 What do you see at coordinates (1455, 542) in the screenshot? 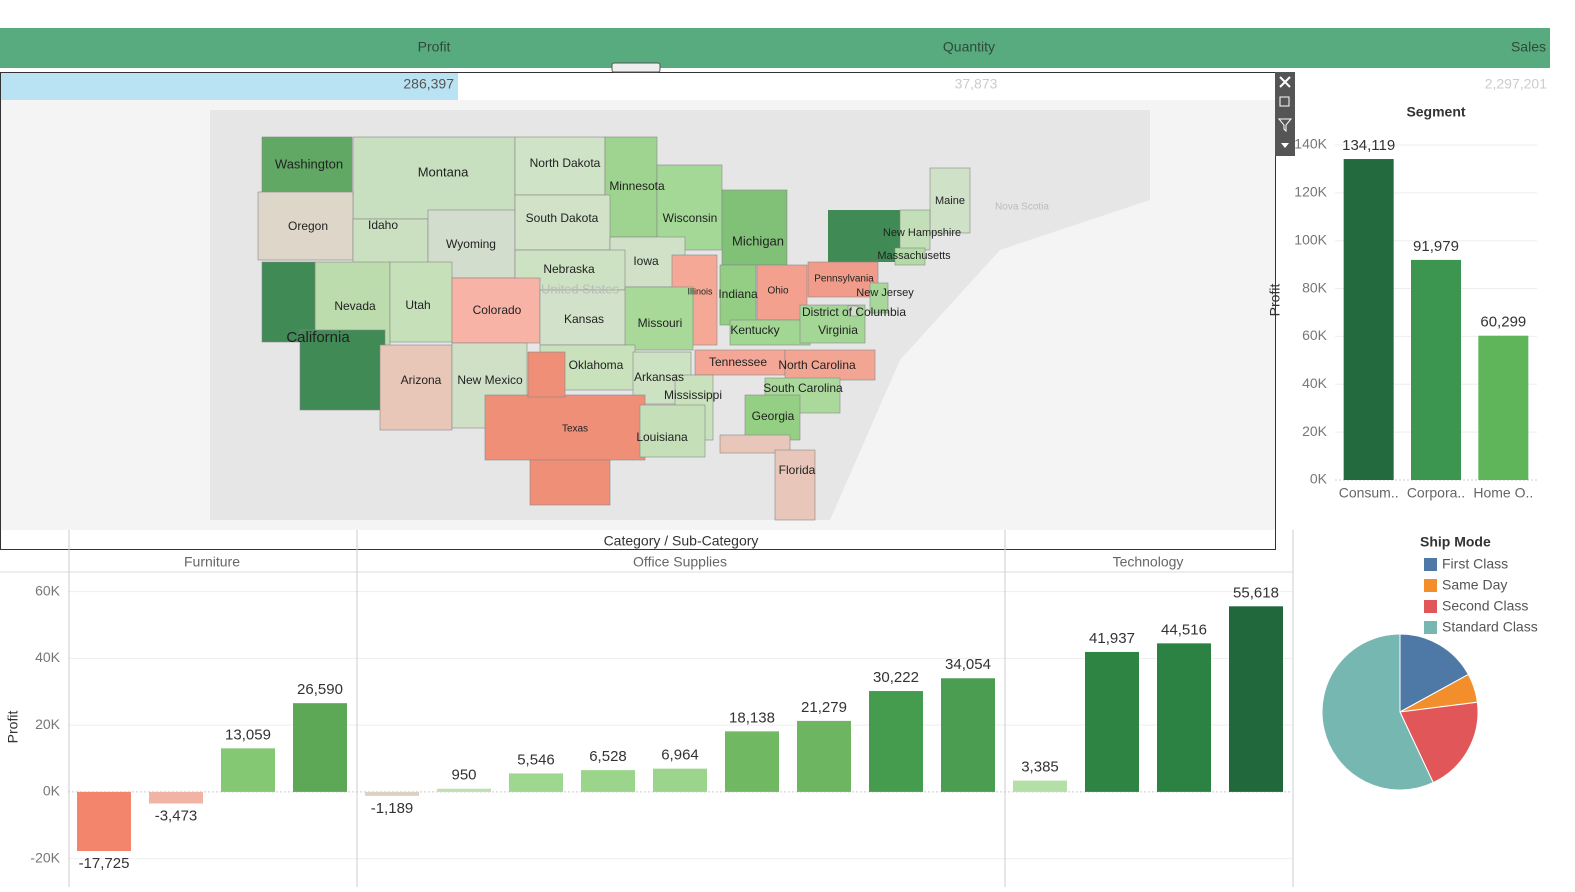
I see `legend-title: Ship Mode` at bounding box center [1455, 542].